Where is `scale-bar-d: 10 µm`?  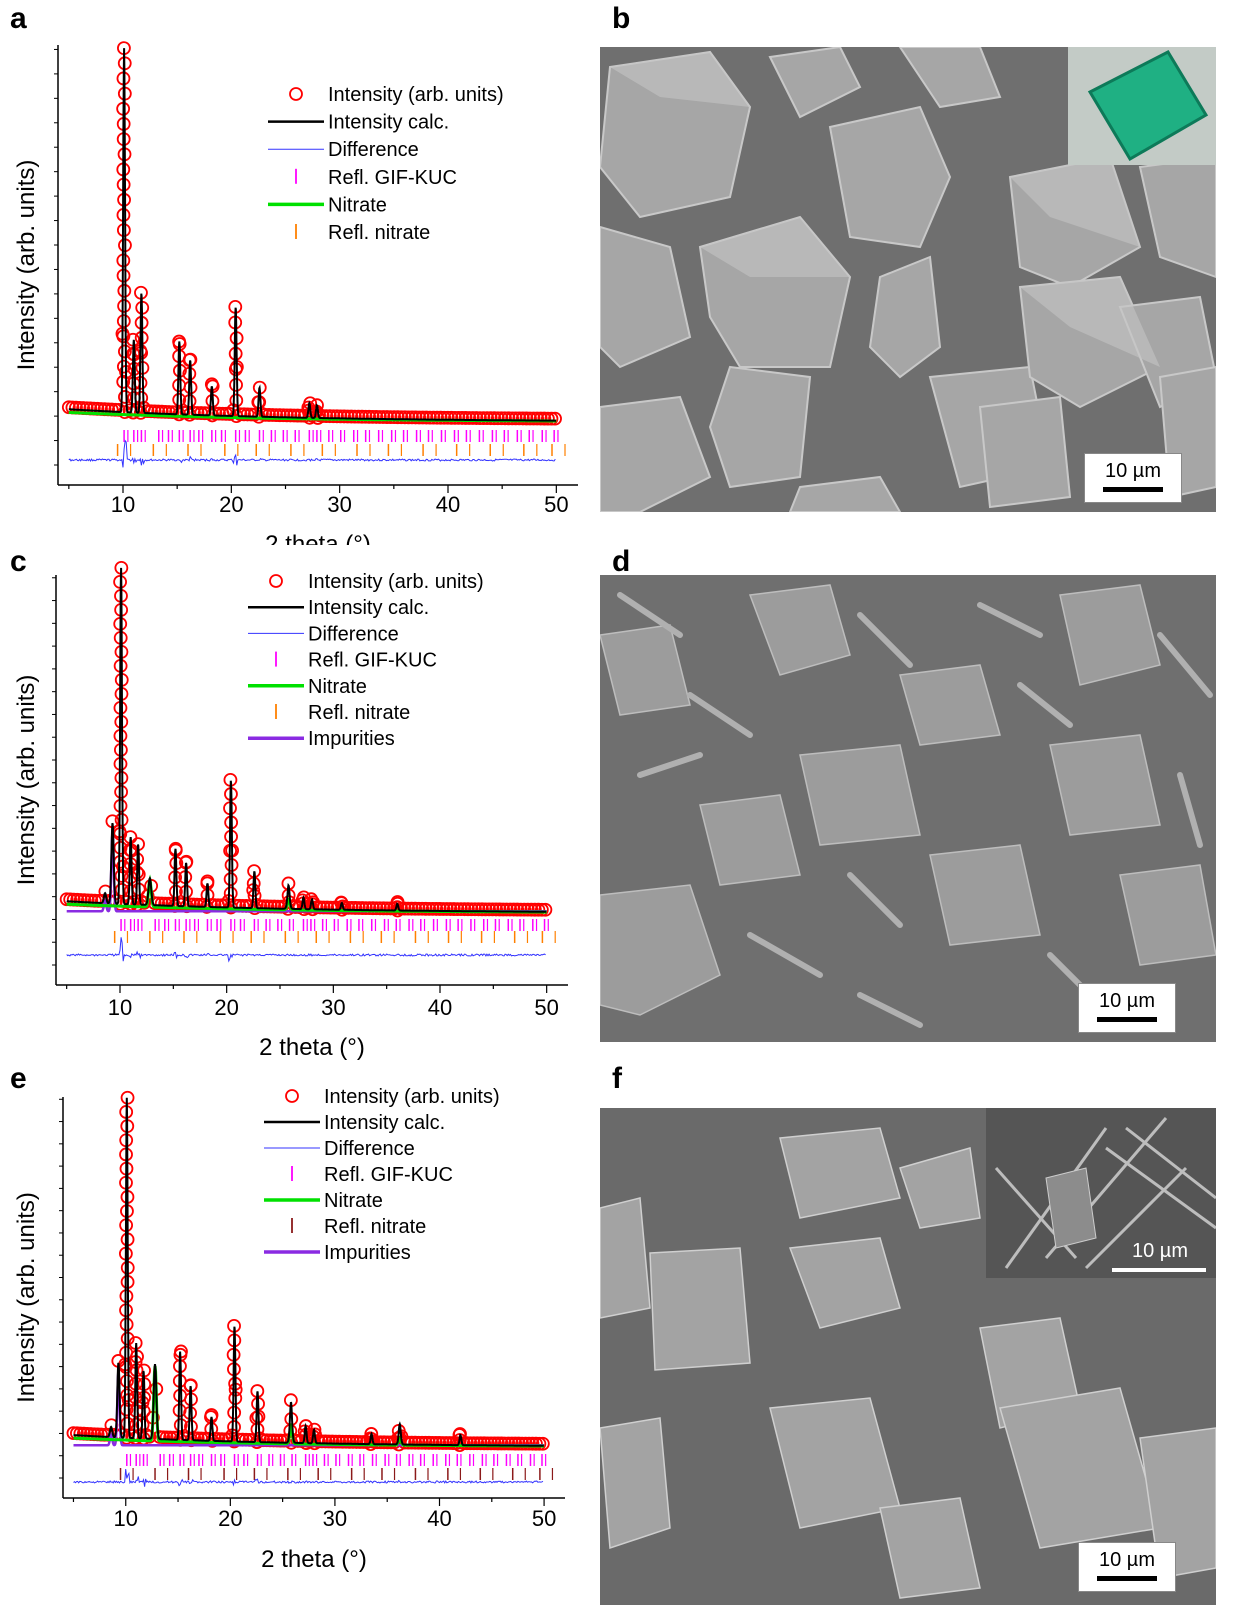
scale-bar-d: 10 µm is located at coordinates (1127, 1008).